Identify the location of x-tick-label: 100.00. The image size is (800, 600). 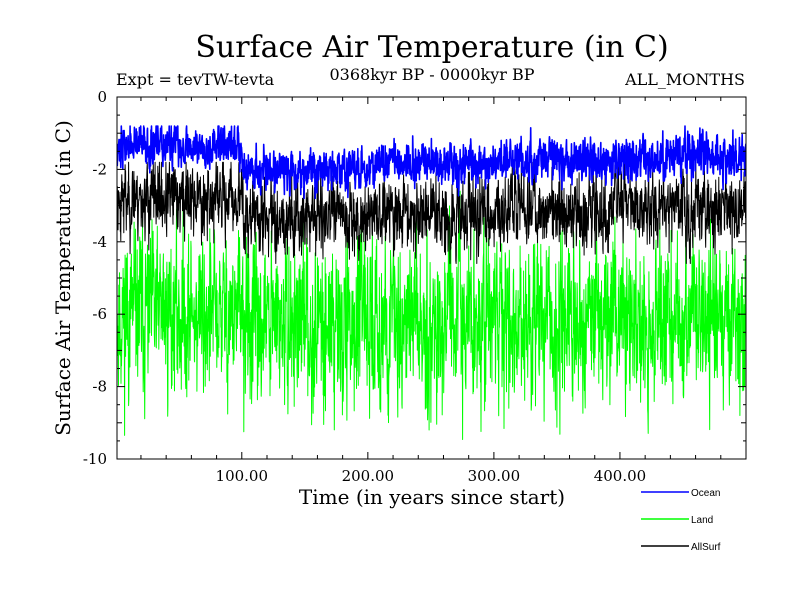
(242, 476).